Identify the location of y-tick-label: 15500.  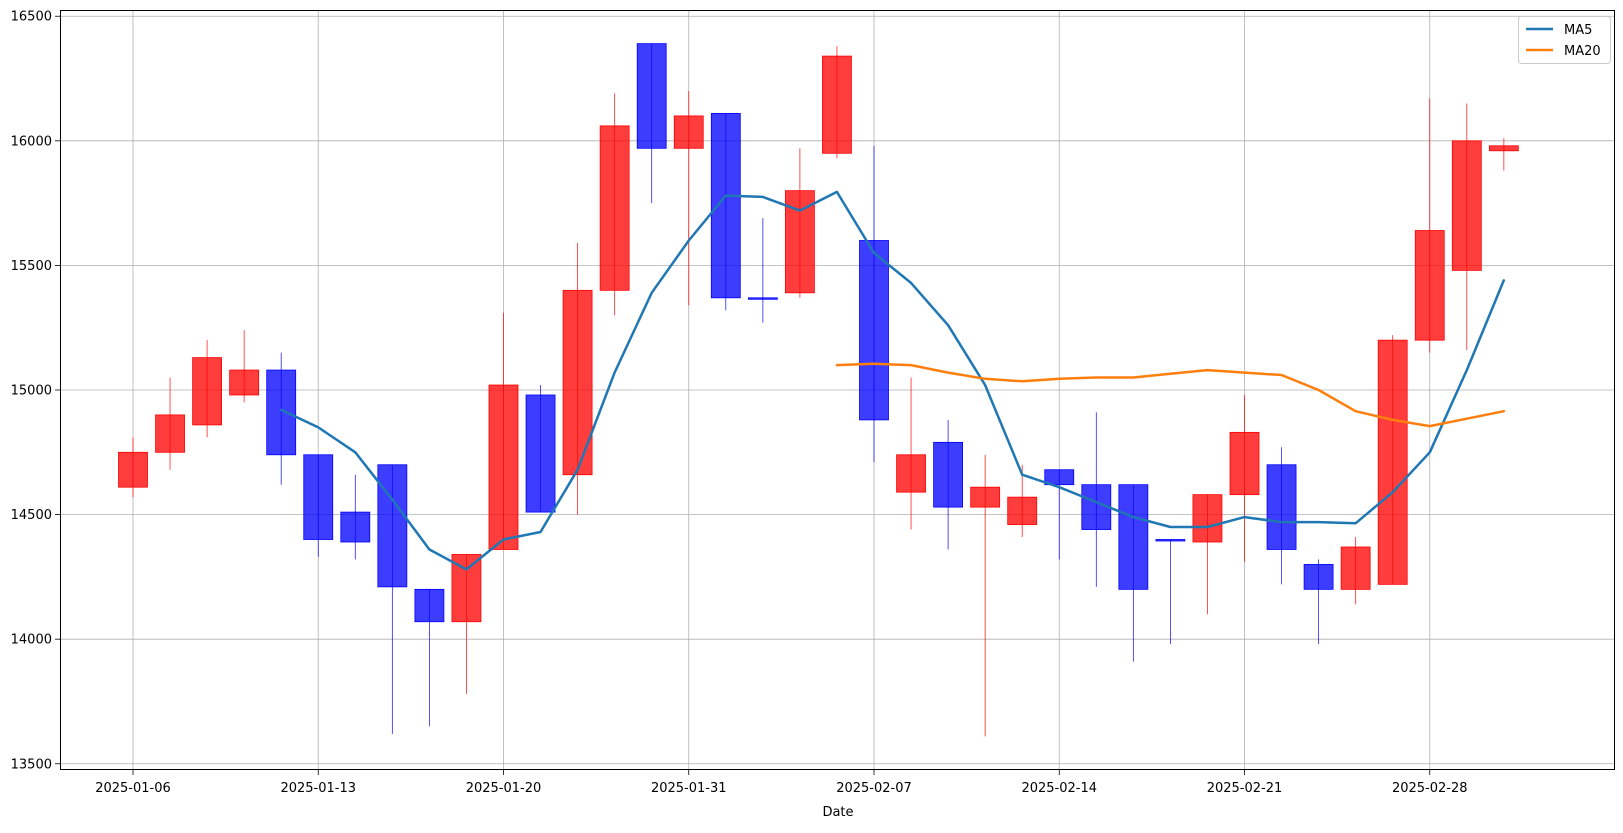
(31, 266).